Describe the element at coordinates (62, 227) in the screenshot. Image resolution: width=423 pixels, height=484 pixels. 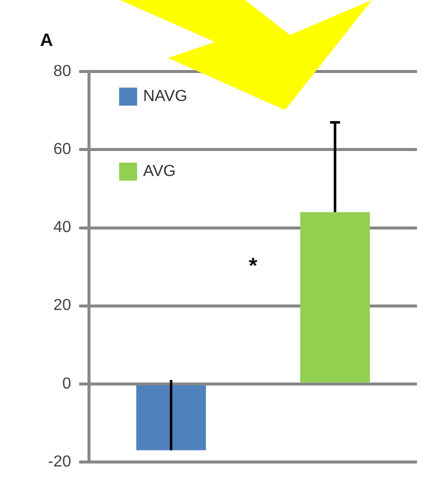
I see `y-tick-label: 40` at that location.